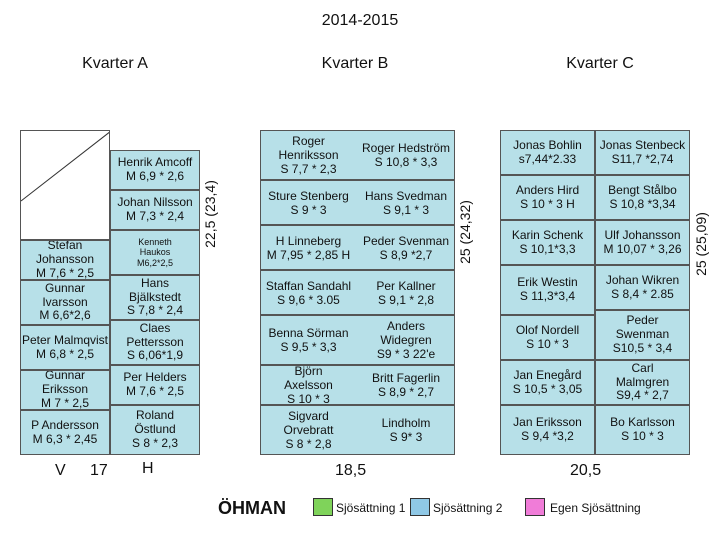  What do you see at coordinates (155, 170) in the screenshot?
I see `plot-a-right-1: Henrik Amcoff M 6,9 * 2,6` at bounding box center [155, 170].